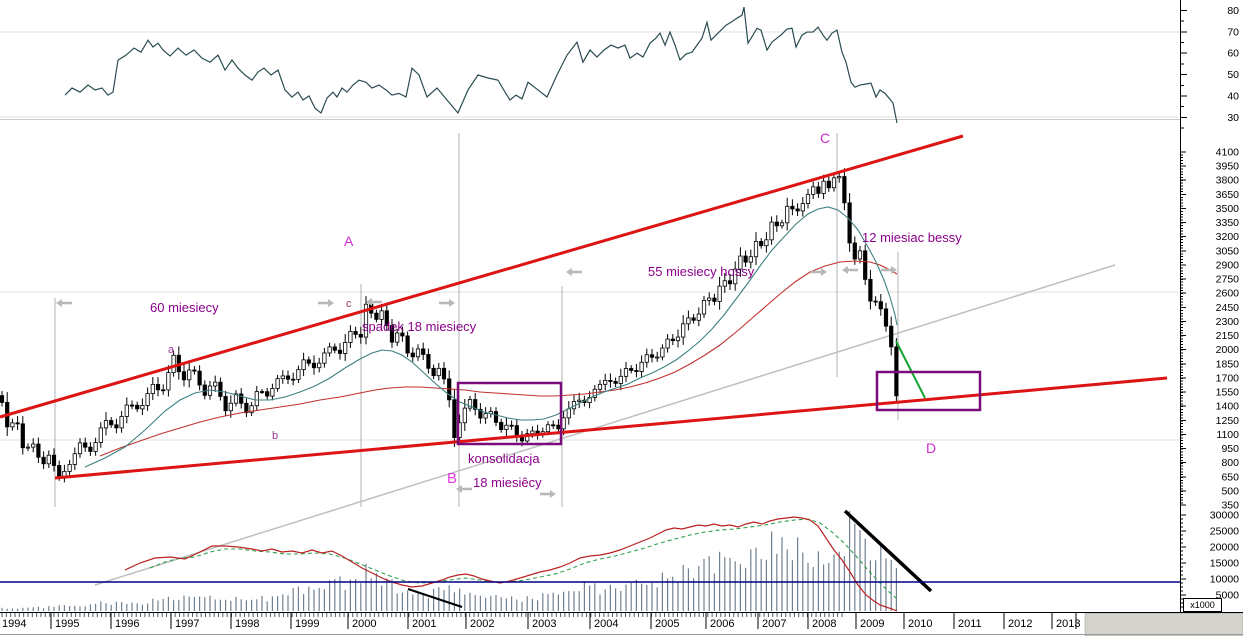 This screenshot has width=1243, height=636. What do you see at coordinates (701, 271) in the screenshot?
I see `annotation-label-55-miesiecy-hossy: 55 miesiecy hossy` at bounding box center [701, 271].